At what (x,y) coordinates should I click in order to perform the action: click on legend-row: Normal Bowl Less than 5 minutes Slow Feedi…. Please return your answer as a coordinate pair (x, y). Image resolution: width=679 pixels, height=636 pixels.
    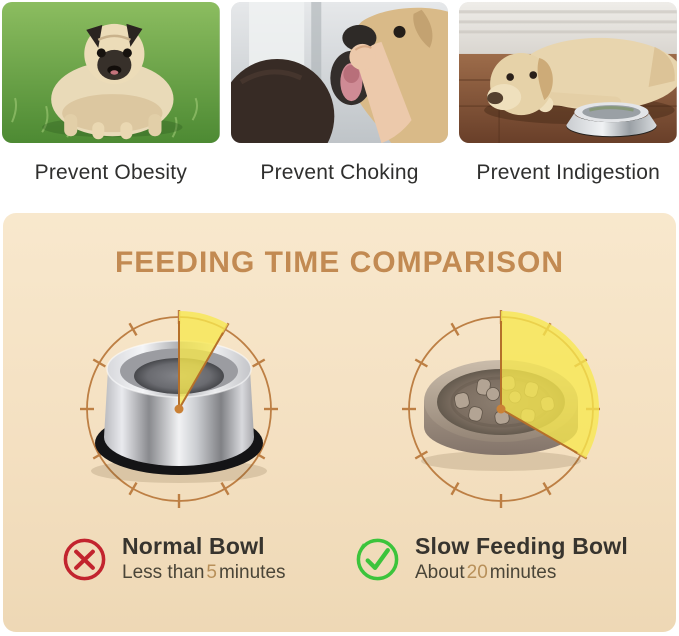
    Looking at the image, I should click on (339, 560).